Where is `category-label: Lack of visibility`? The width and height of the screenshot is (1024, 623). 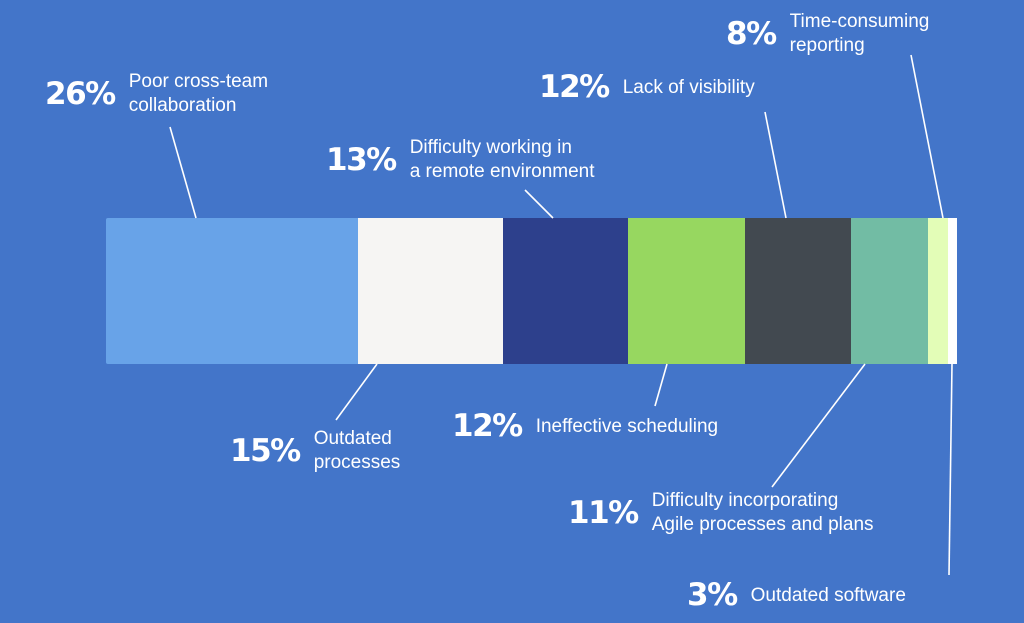
category-label: Lack of visibility is located at coordinates (688, 87).